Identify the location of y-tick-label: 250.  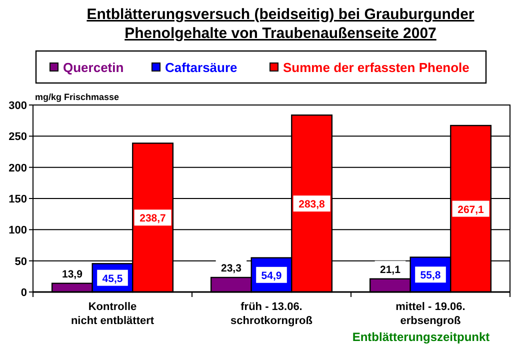
(17, 137).